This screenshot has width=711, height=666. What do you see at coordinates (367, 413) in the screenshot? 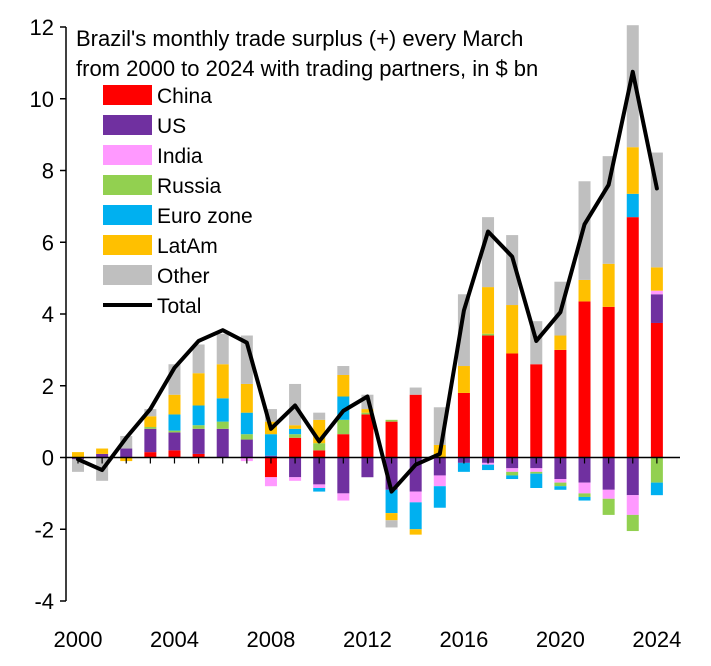
I see `bar-russia-2012` at bounding box center [367, 413].